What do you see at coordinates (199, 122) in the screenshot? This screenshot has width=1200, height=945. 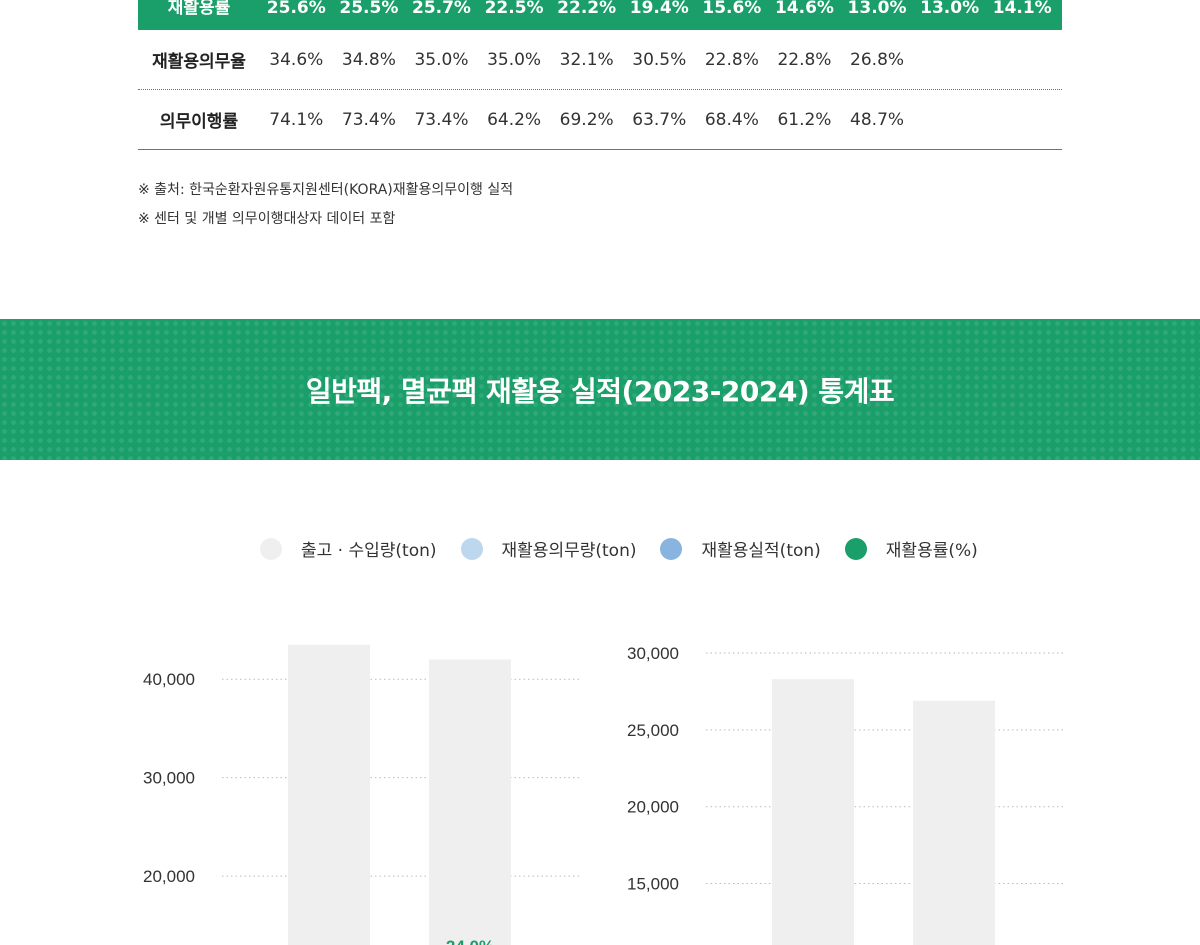 I see `row-label: 의무이행률` at bounding box center [199, 122].